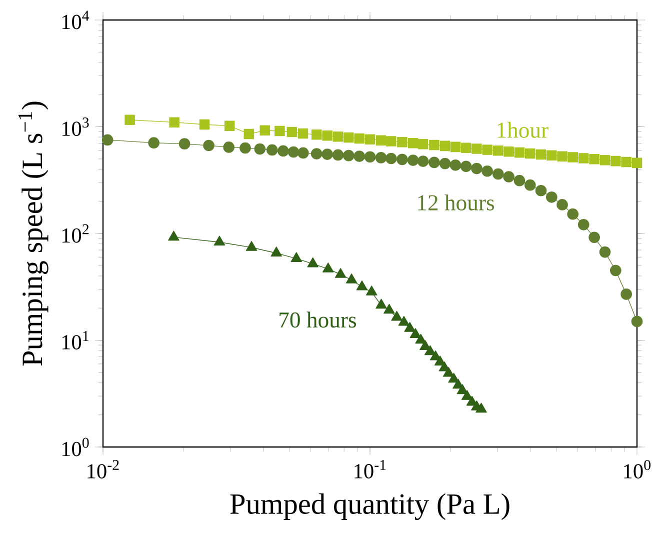 Image resolution: width=652 pixels, height=541 pixels. Describe the element at coordinates (370, 506) in the screenshot. I see `x-axis-title: Pumped quantity (Pa L)` at that location.